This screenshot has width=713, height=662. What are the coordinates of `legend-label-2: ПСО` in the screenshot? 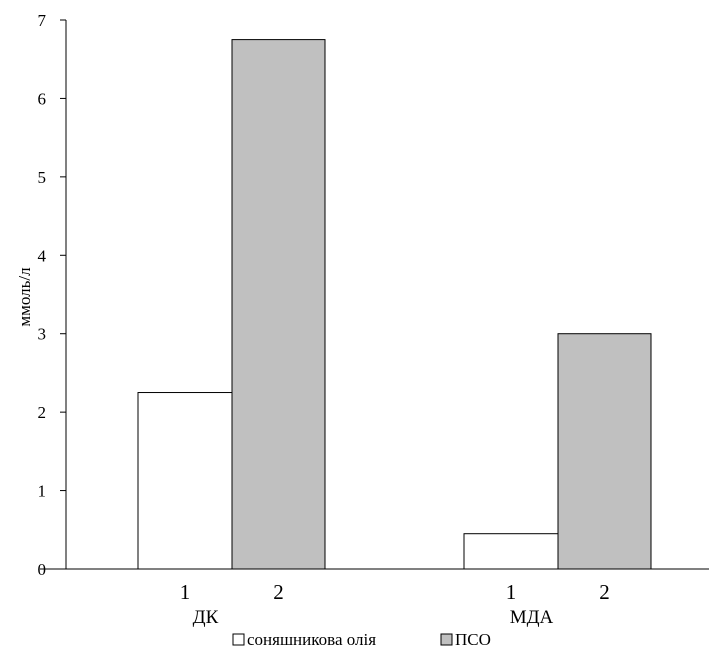 It's located at (473, 639).